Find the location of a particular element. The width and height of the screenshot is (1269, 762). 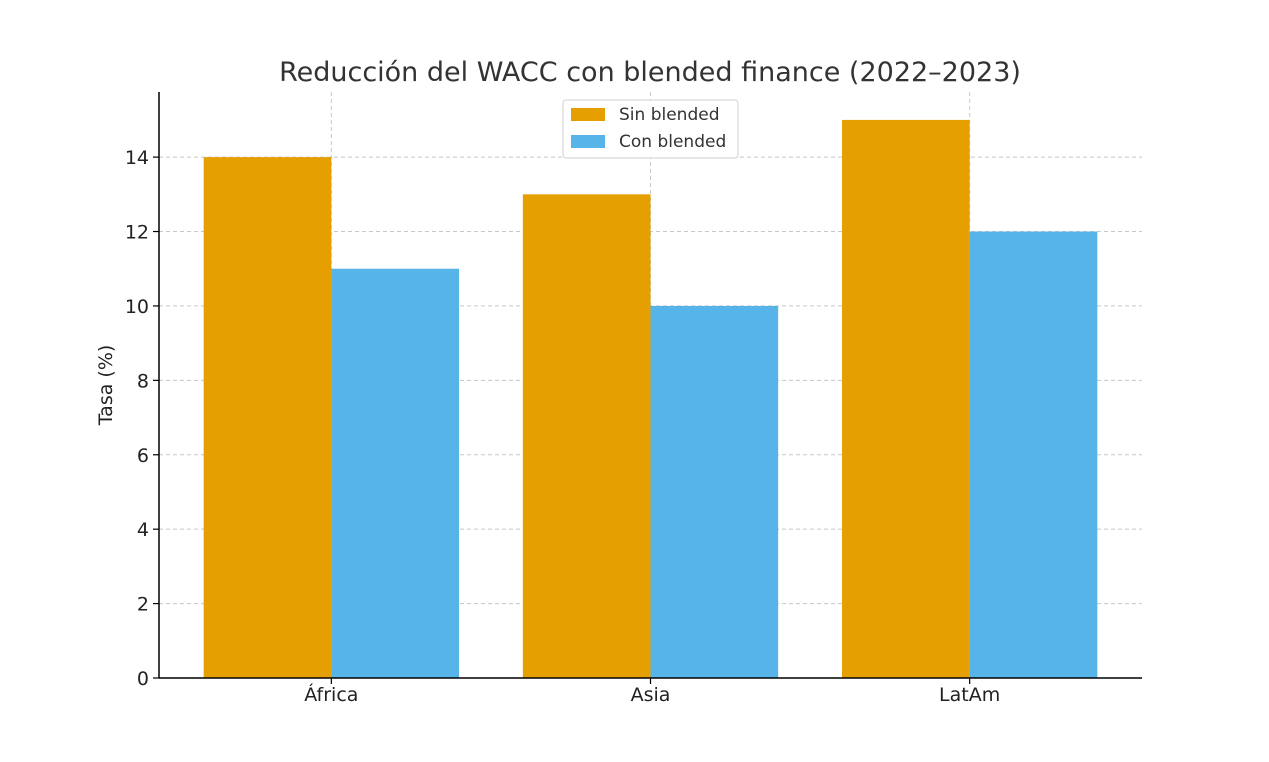

legend-label: Sin blended is located at coordinates (669, 115).